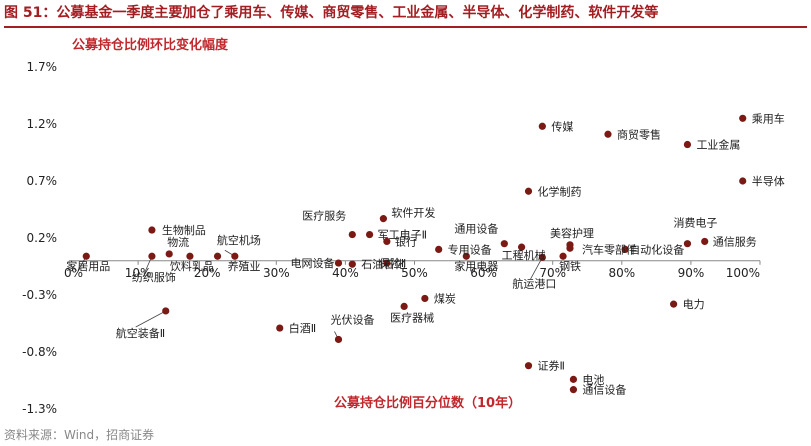  Describe the element at coordinates (312, 263) in the screenshot. I see `point-label: 电网设备` at that location.